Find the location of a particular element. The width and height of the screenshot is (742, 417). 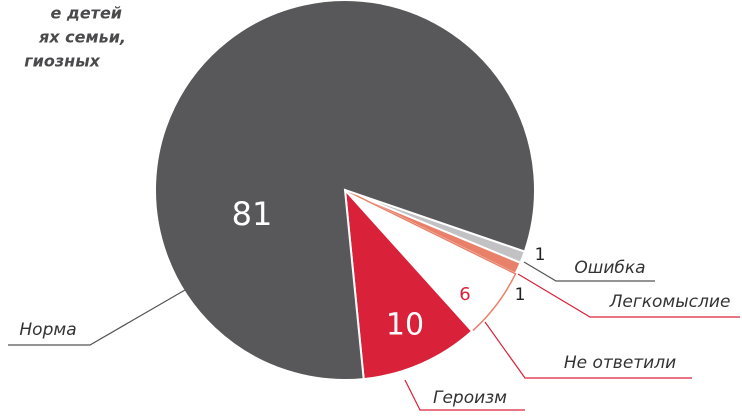

value-label: 81 is located at coordinates (252, 214).